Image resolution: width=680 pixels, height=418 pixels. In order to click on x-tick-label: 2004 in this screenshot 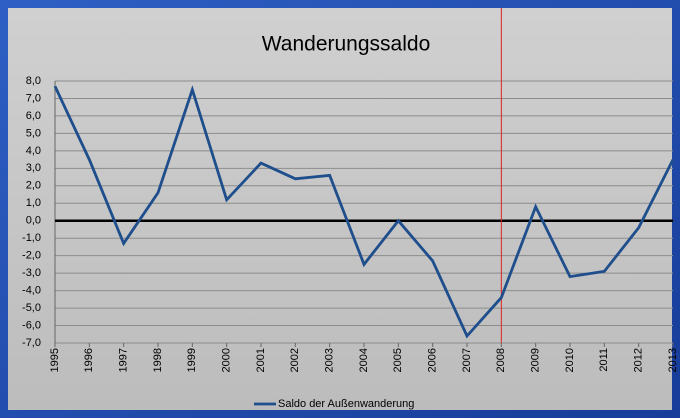, I will do `click(364, 360)`.